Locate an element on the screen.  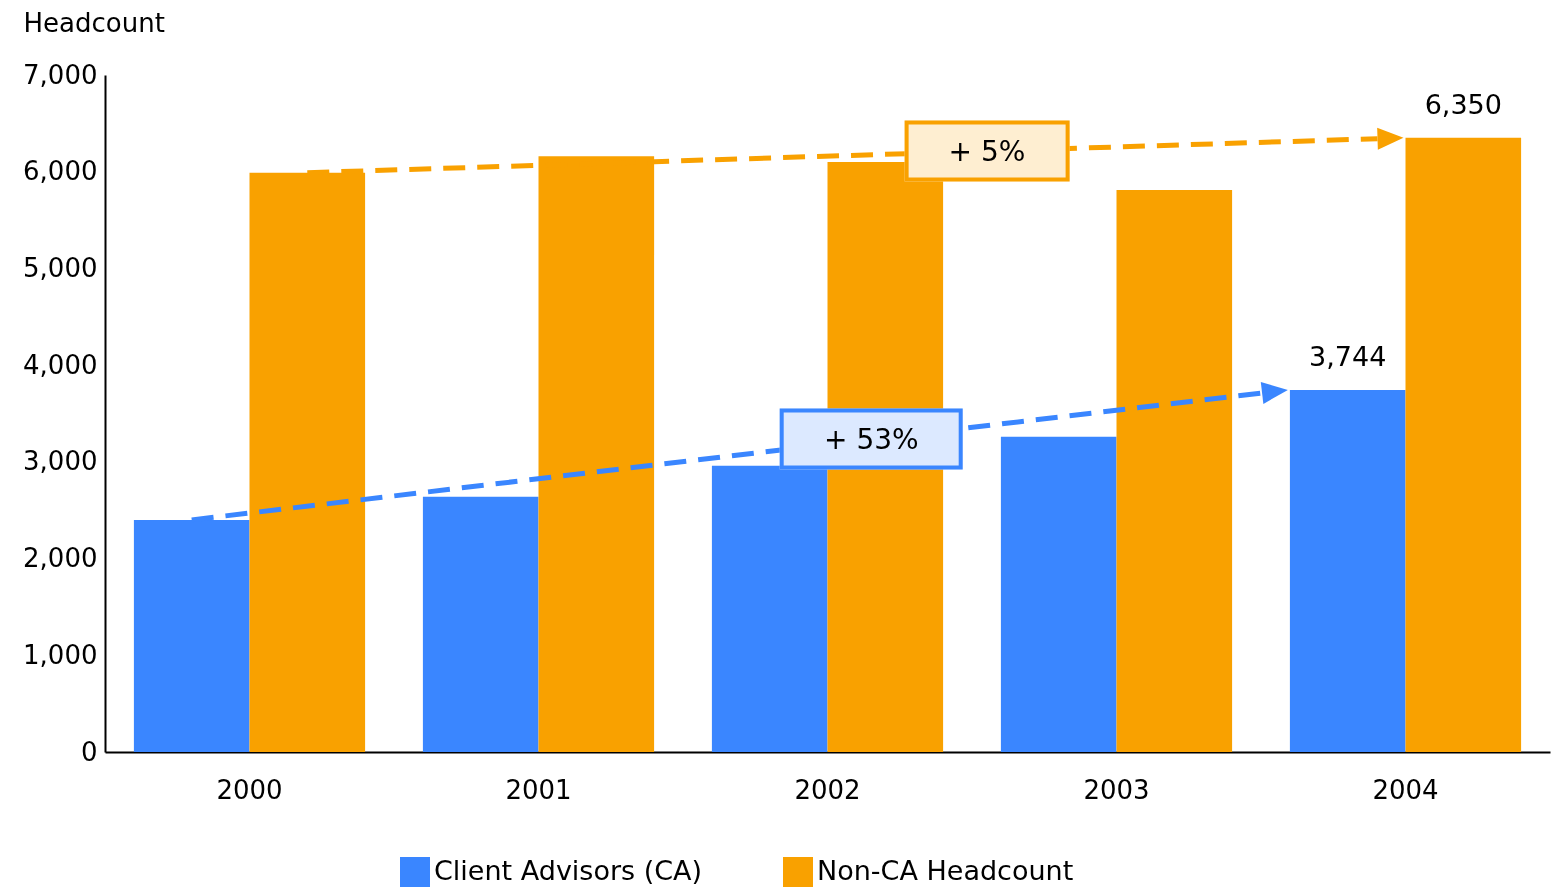
y-tick-label: 0 is located at coordinates (89, 751).